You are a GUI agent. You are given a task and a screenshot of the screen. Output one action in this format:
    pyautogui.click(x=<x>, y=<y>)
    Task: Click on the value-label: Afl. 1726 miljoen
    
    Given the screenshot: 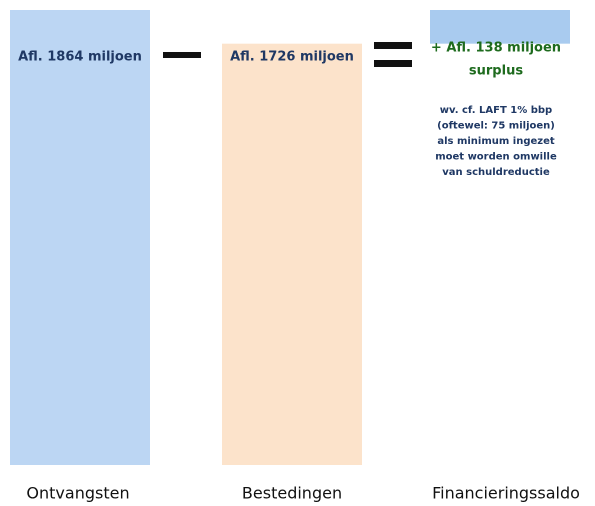 What is the action you would take?
    pyautogui.click(x=292, y=57)
    